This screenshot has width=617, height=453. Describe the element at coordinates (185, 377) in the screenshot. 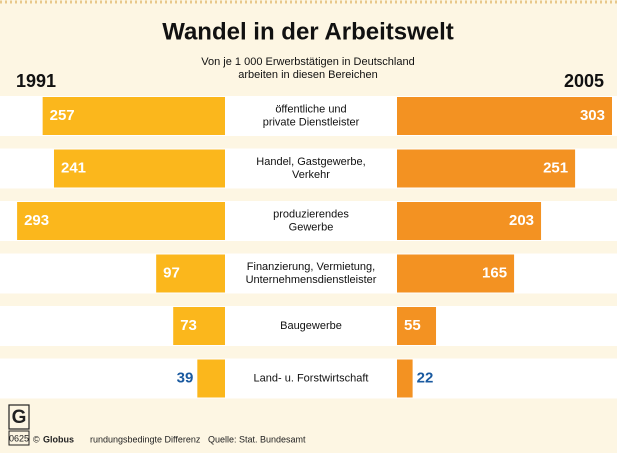

I see `value-label: 39` at that location.